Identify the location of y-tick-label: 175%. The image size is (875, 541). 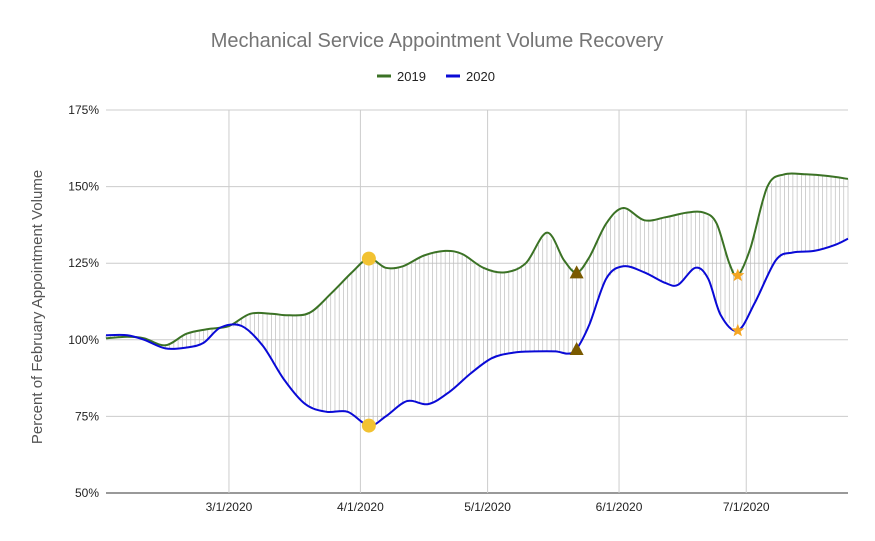
(83, 110).